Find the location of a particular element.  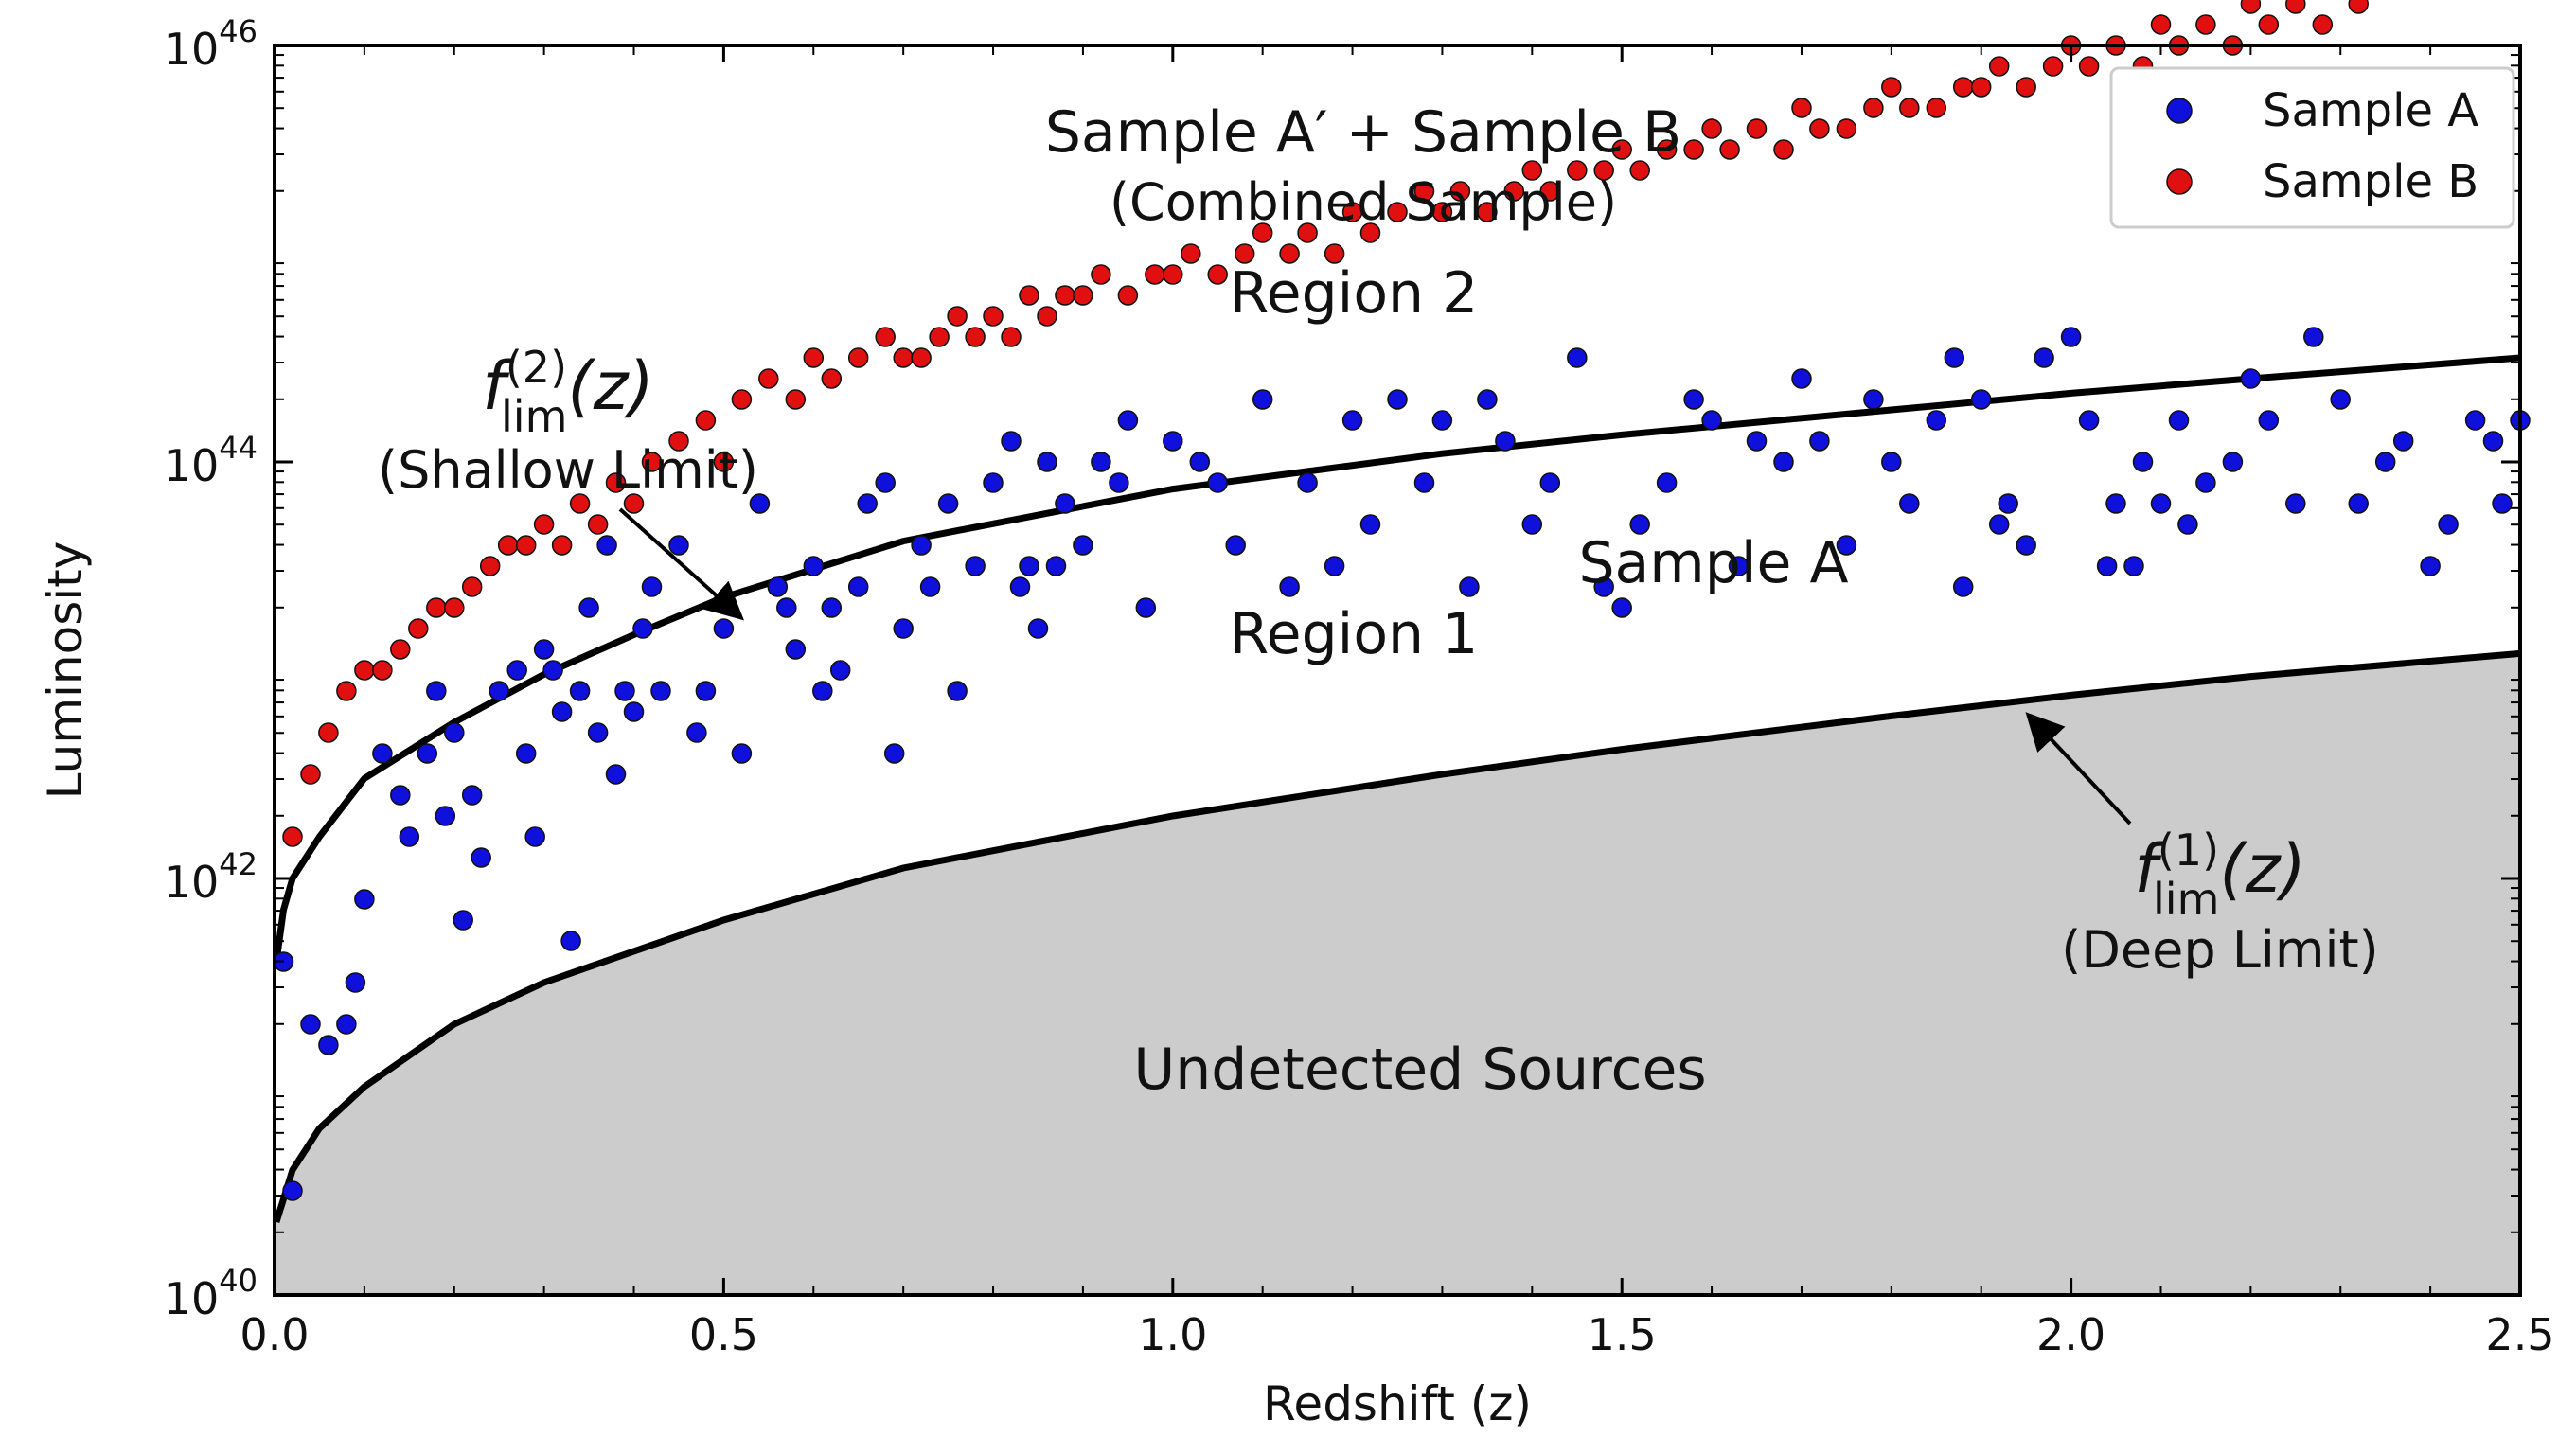

legend-label-sample-b: Sample B is located at coordinates (2370, 181).